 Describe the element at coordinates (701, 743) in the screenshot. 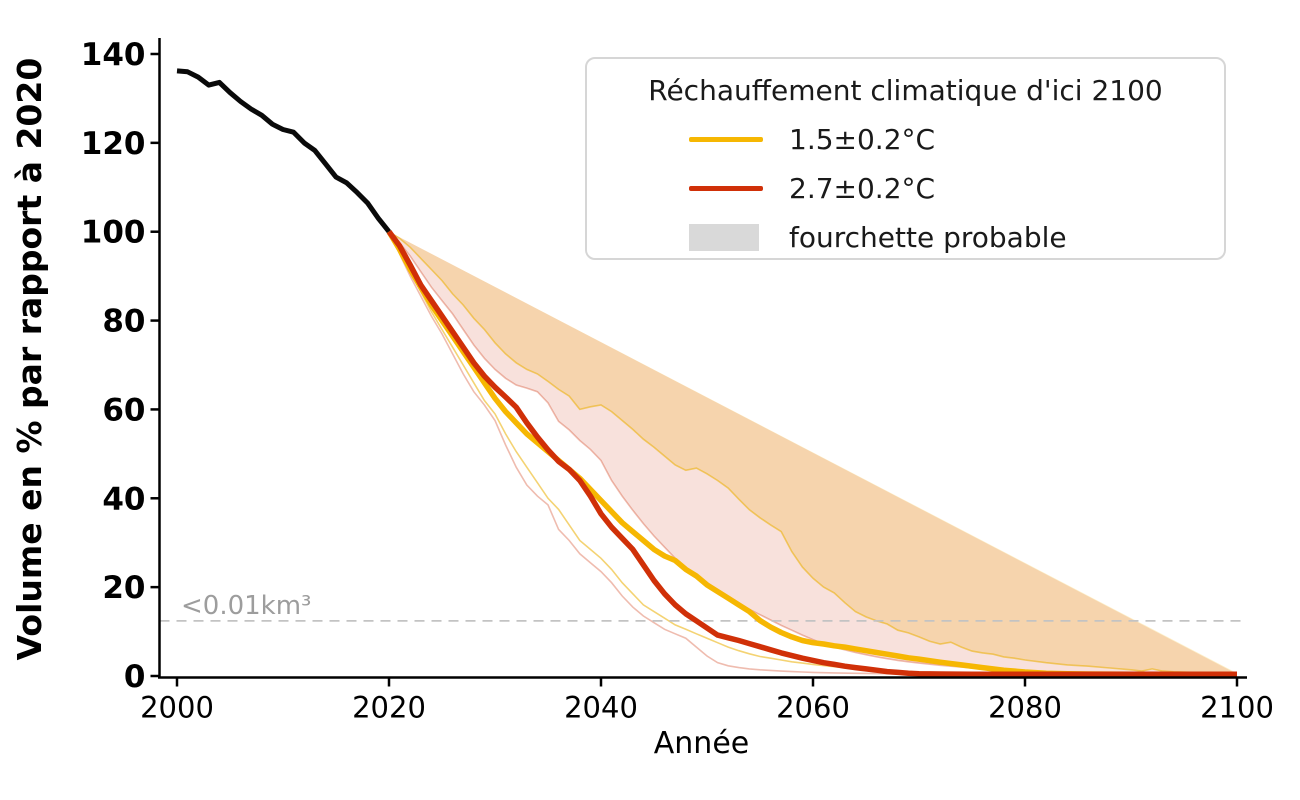

I see `x-axis-label: Année` at that location.